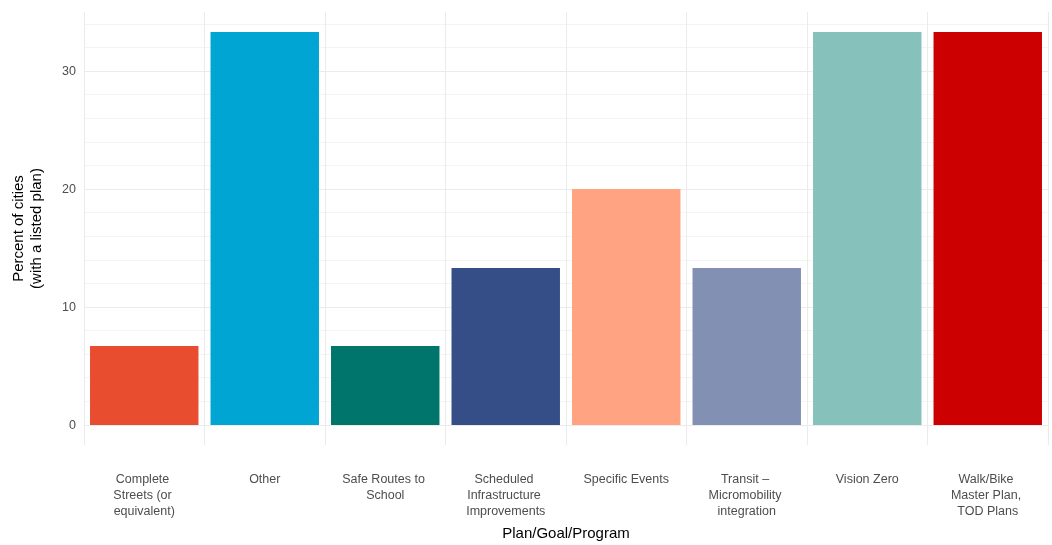 The height and width of the screenshot is (545, 1052). What do you see at coordinates (265, 479) in the screenshot?
I see `x-tick-label: Other` at bounding box center [265, 479].